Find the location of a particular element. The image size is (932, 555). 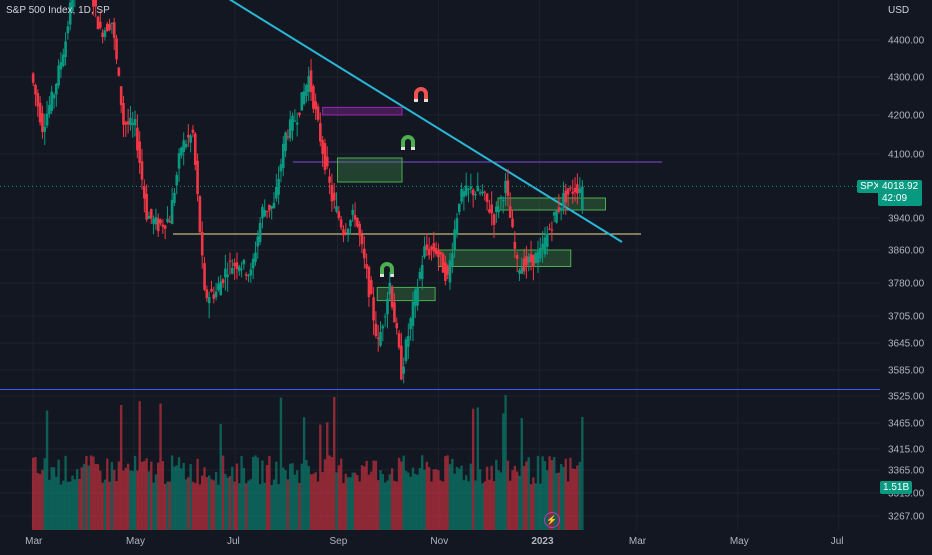

y-tick-label: 4100.00 is located at coordinates (906, 155).